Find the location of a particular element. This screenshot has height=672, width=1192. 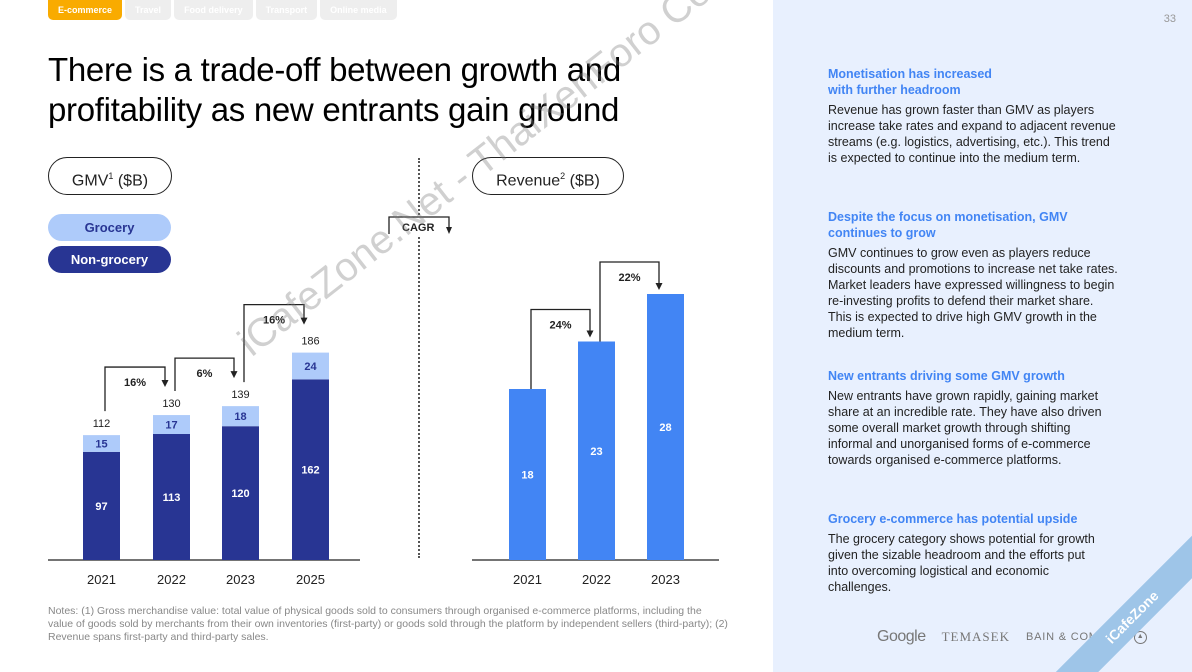

revenue-value-label: 18 is located at coordinates (527, 476).